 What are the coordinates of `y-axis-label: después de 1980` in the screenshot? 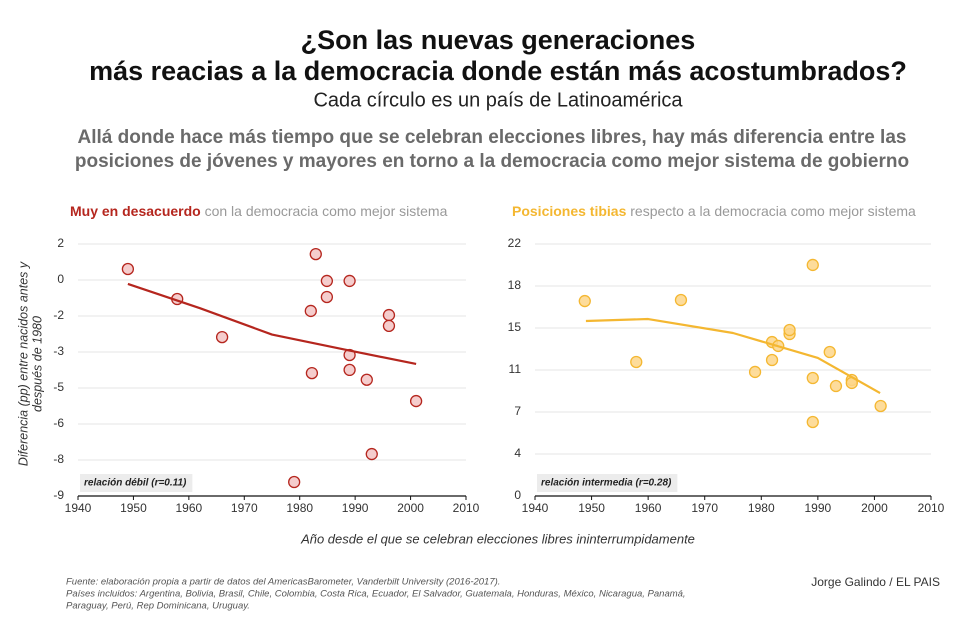 It's located at (37, 364).